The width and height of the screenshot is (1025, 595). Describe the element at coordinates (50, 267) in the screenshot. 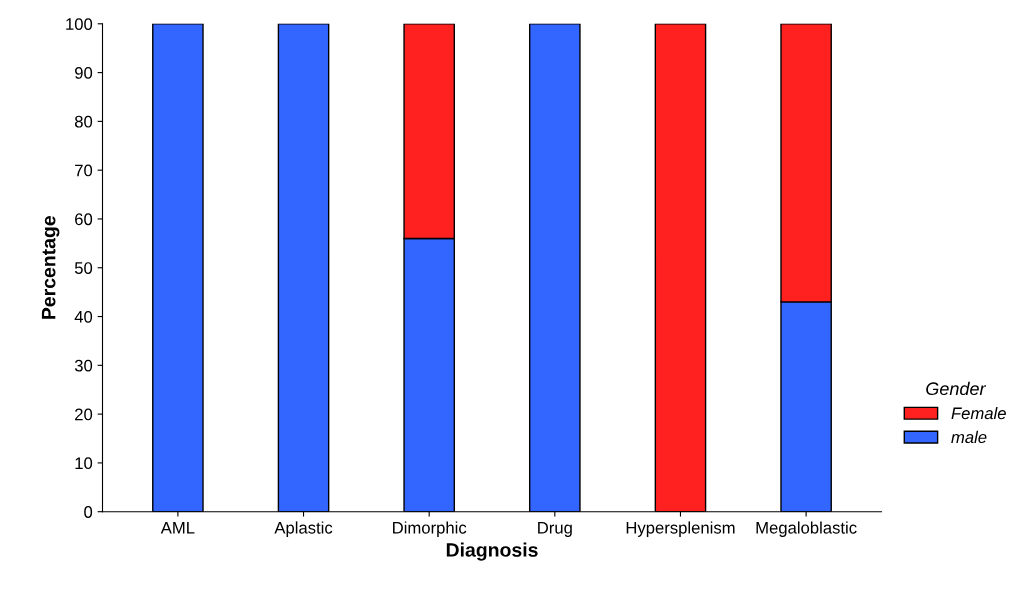

I see `y-axis-title: Percentage` at that location.